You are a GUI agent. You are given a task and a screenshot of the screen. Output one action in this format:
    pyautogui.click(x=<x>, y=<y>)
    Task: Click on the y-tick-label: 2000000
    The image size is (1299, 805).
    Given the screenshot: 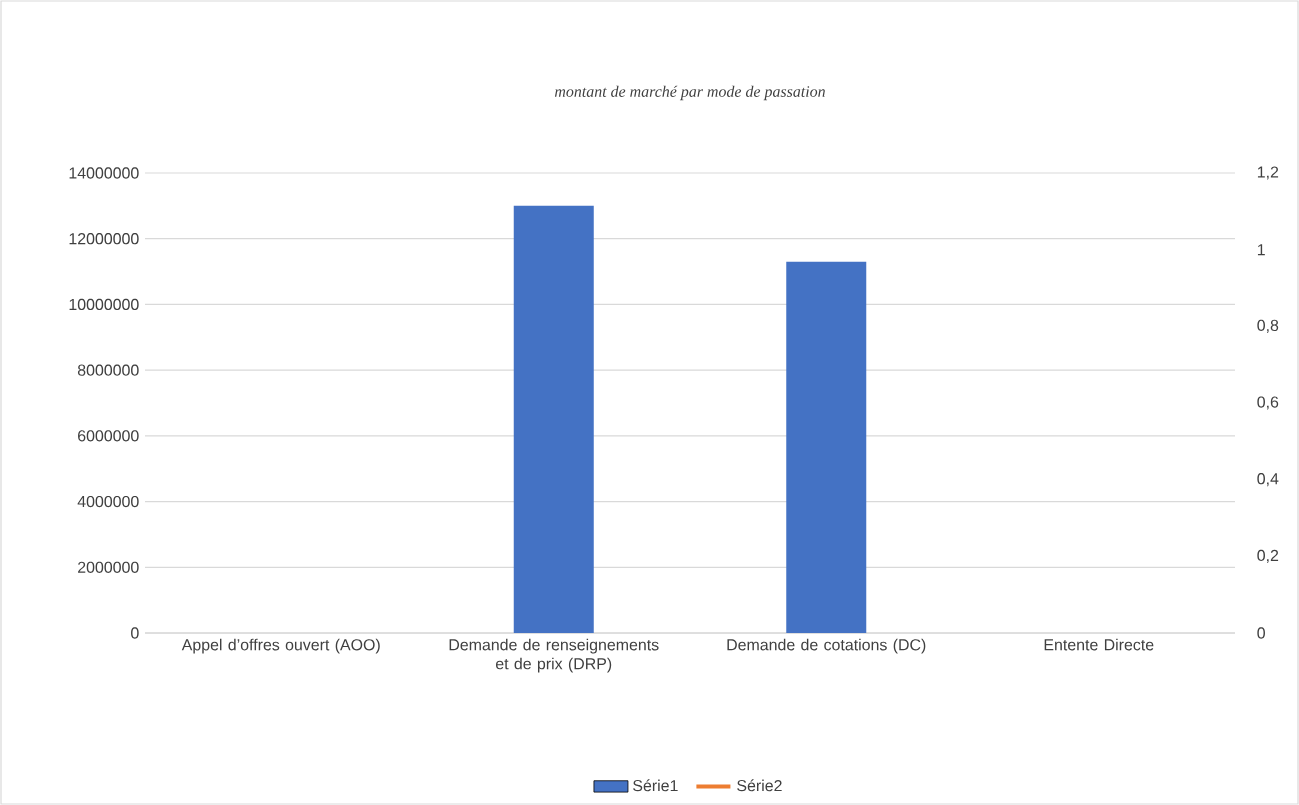 What is the action you would take?
    pyautogui.click(x=108, y=567)
    